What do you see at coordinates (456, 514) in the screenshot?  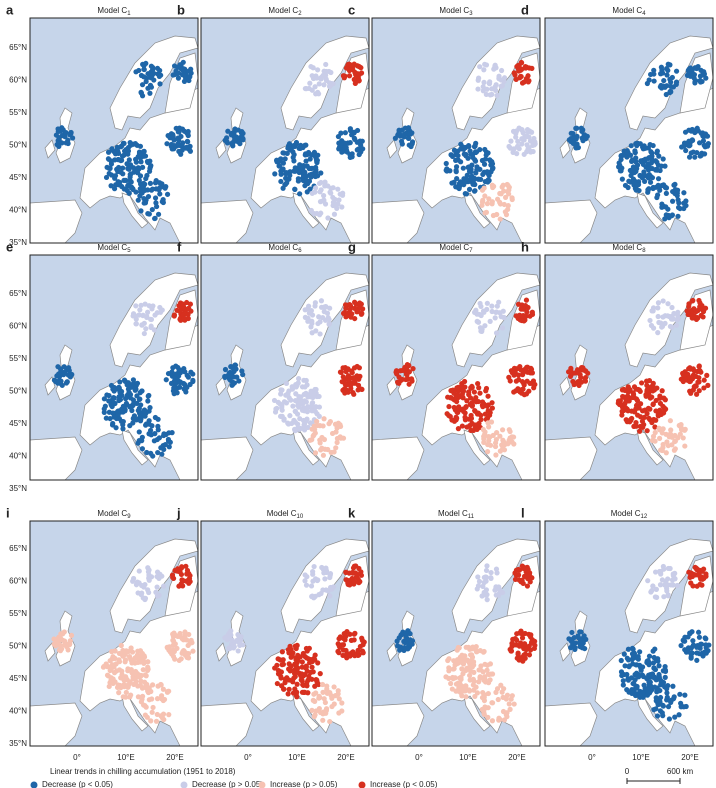 I see `panel-title: Model C11` at bounding box center [456, 514].